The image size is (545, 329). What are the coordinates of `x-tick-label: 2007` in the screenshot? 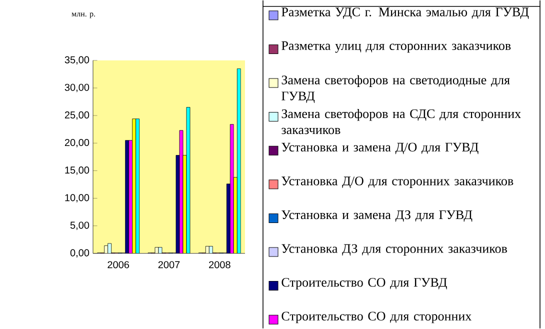 It's located at (169, 264).